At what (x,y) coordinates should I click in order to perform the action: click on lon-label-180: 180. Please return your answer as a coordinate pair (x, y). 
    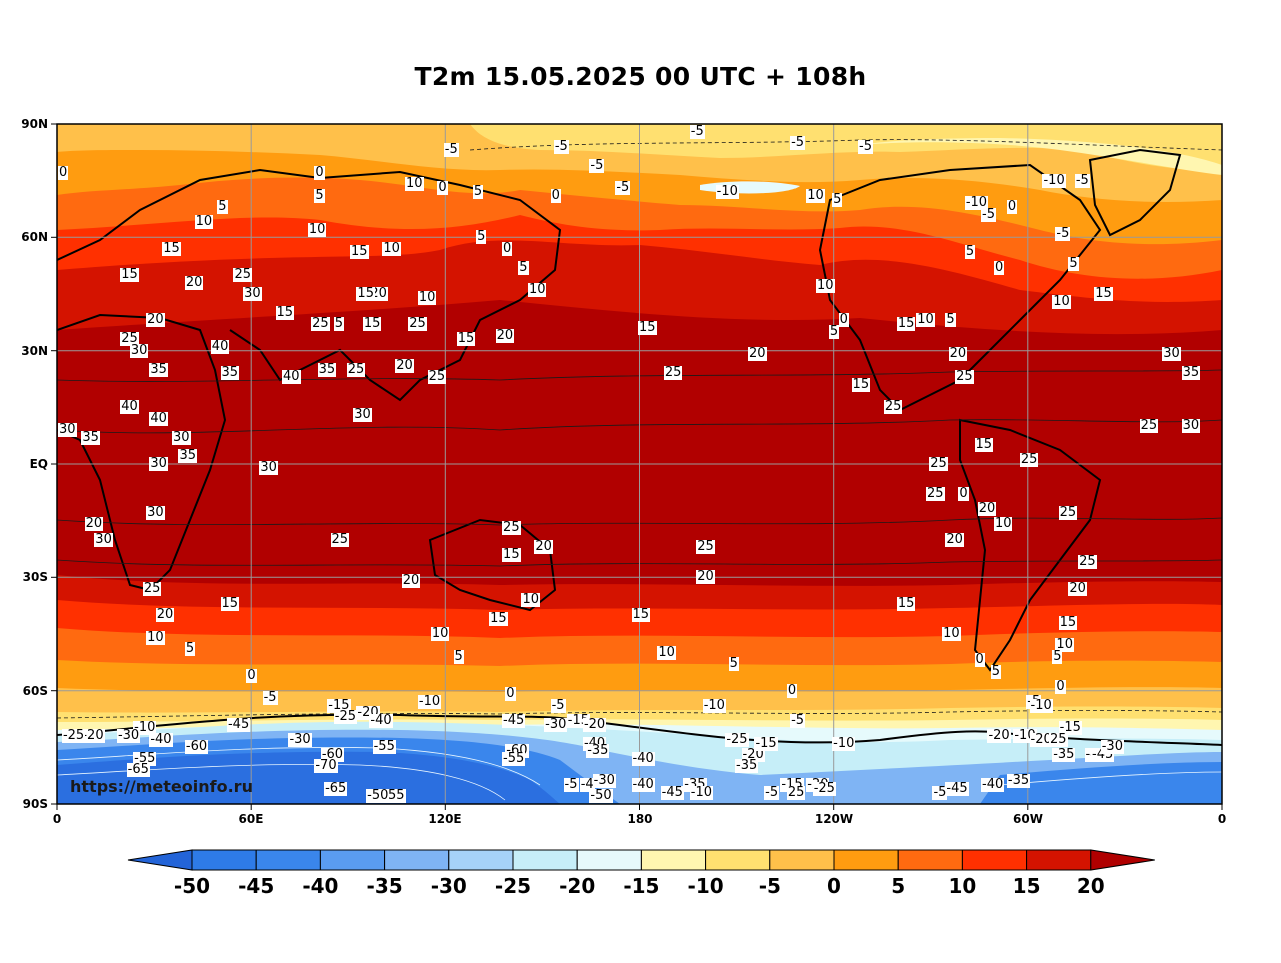
    Looking at the image, I should click on (640, 819).